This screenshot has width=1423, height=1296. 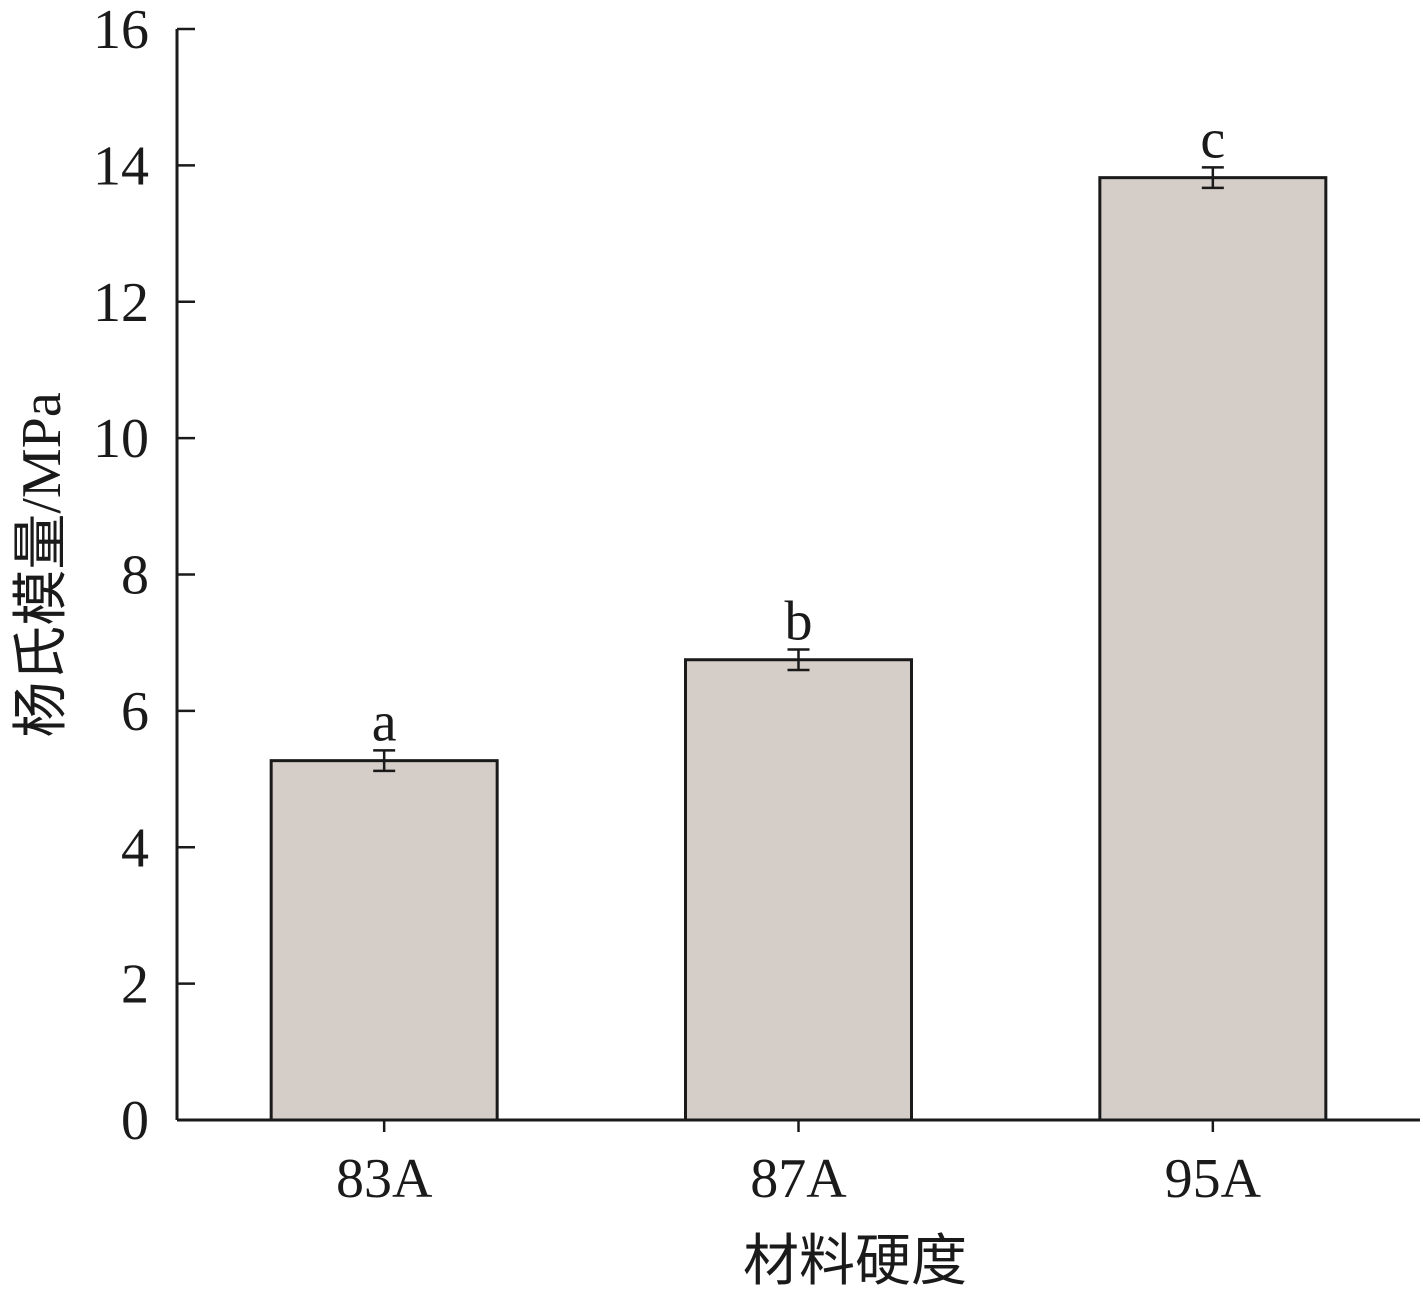 What do you see at coordinates (1213, 1179) in the screenshot?
I see `x-tick-label-95A: 95A` at bounding box center [1213, 1179].